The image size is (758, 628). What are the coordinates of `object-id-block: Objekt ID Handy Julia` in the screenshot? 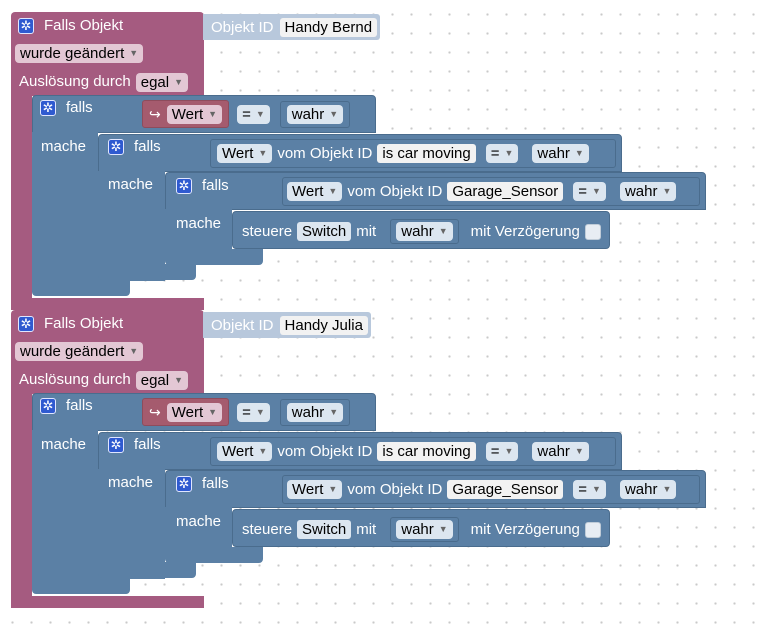 It's located at (287, 325).